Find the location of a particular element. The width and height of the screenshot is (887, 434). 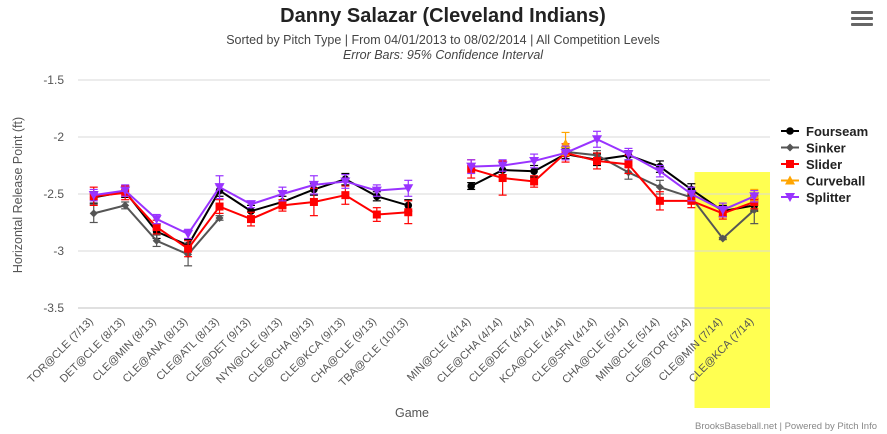

x-axis-title: Game is located at coordinates (412, 413).